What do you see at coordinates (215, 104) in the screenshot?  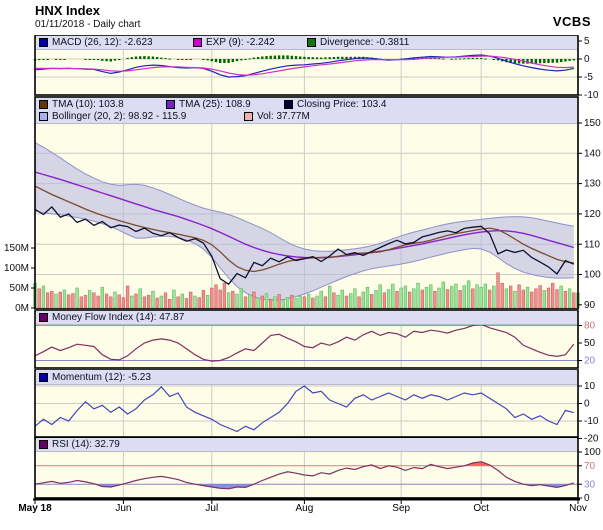 I see `legend-label: TMA (25): 108.9` at bounding box center [215, 104].